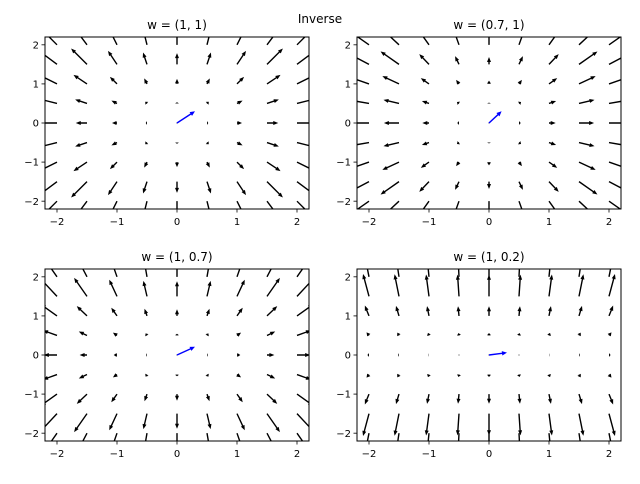  I want to click on figure-suptitle: Inverse, so click(320, 19).